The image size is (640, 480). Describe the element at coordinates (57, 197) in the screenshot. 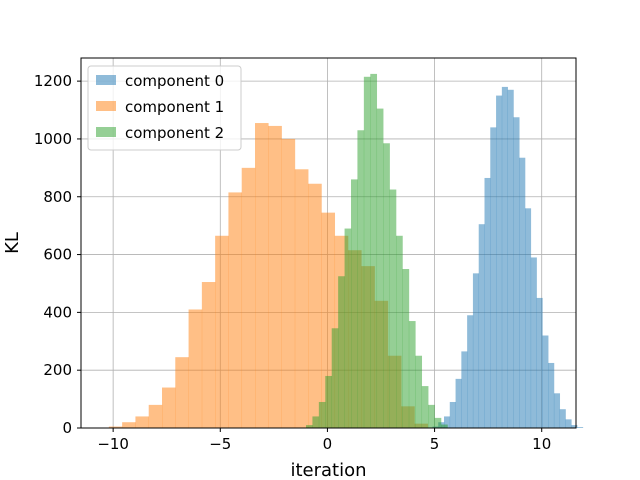

I see `y-tick-label: 800` at that location.